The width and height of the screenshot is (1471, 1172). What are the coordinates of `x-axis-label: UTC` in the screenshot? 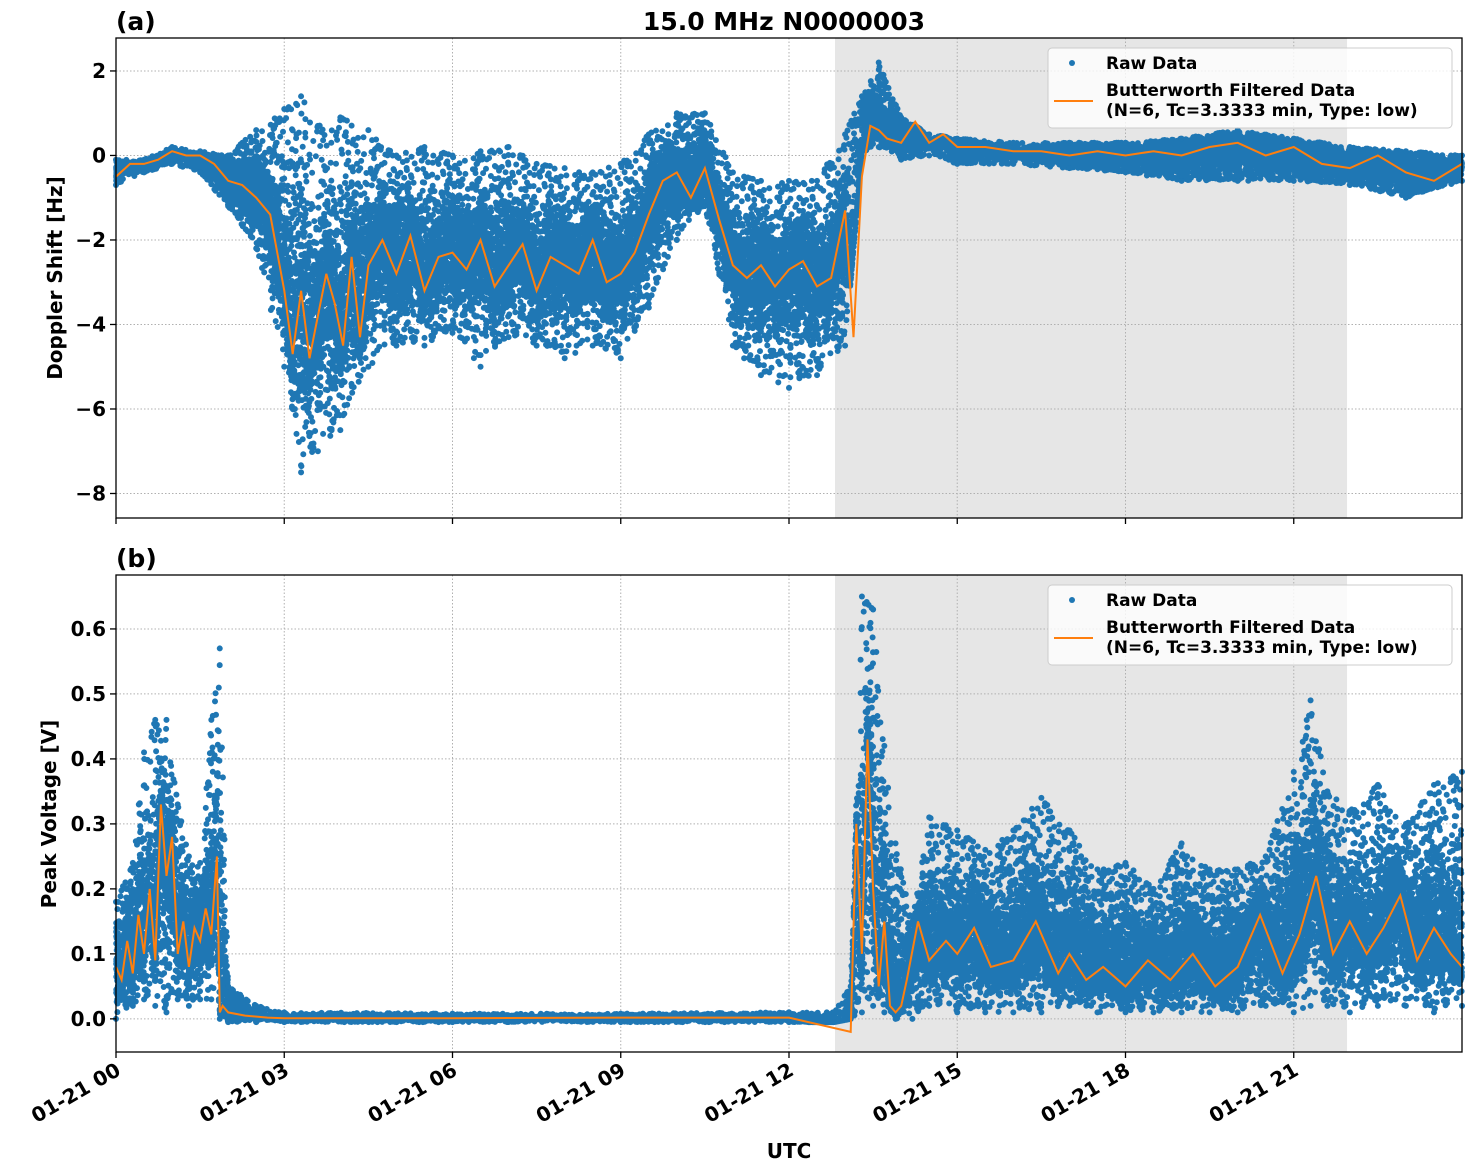 It's located at (789, 1151).